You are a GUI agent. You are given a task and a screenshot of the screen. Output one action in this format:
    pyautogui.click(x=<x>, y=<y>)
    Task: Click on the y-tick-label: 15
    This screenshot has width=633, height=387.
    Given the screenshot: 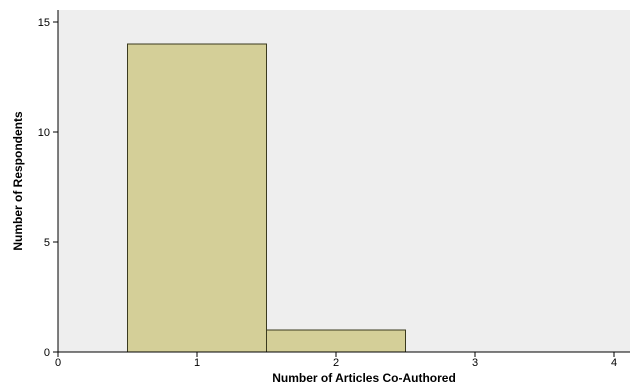 What is the action you would take?
    pyautogui.click(x=44, y=23)
    